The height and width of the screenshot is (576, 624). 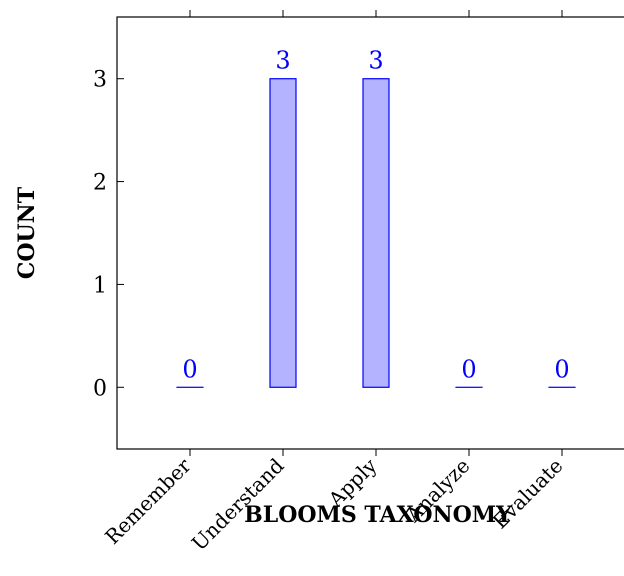 What do you see at coordinates (100, 388) in the screenshot?
I see `y-tick-label: 0` at bounding box center [100, 388].